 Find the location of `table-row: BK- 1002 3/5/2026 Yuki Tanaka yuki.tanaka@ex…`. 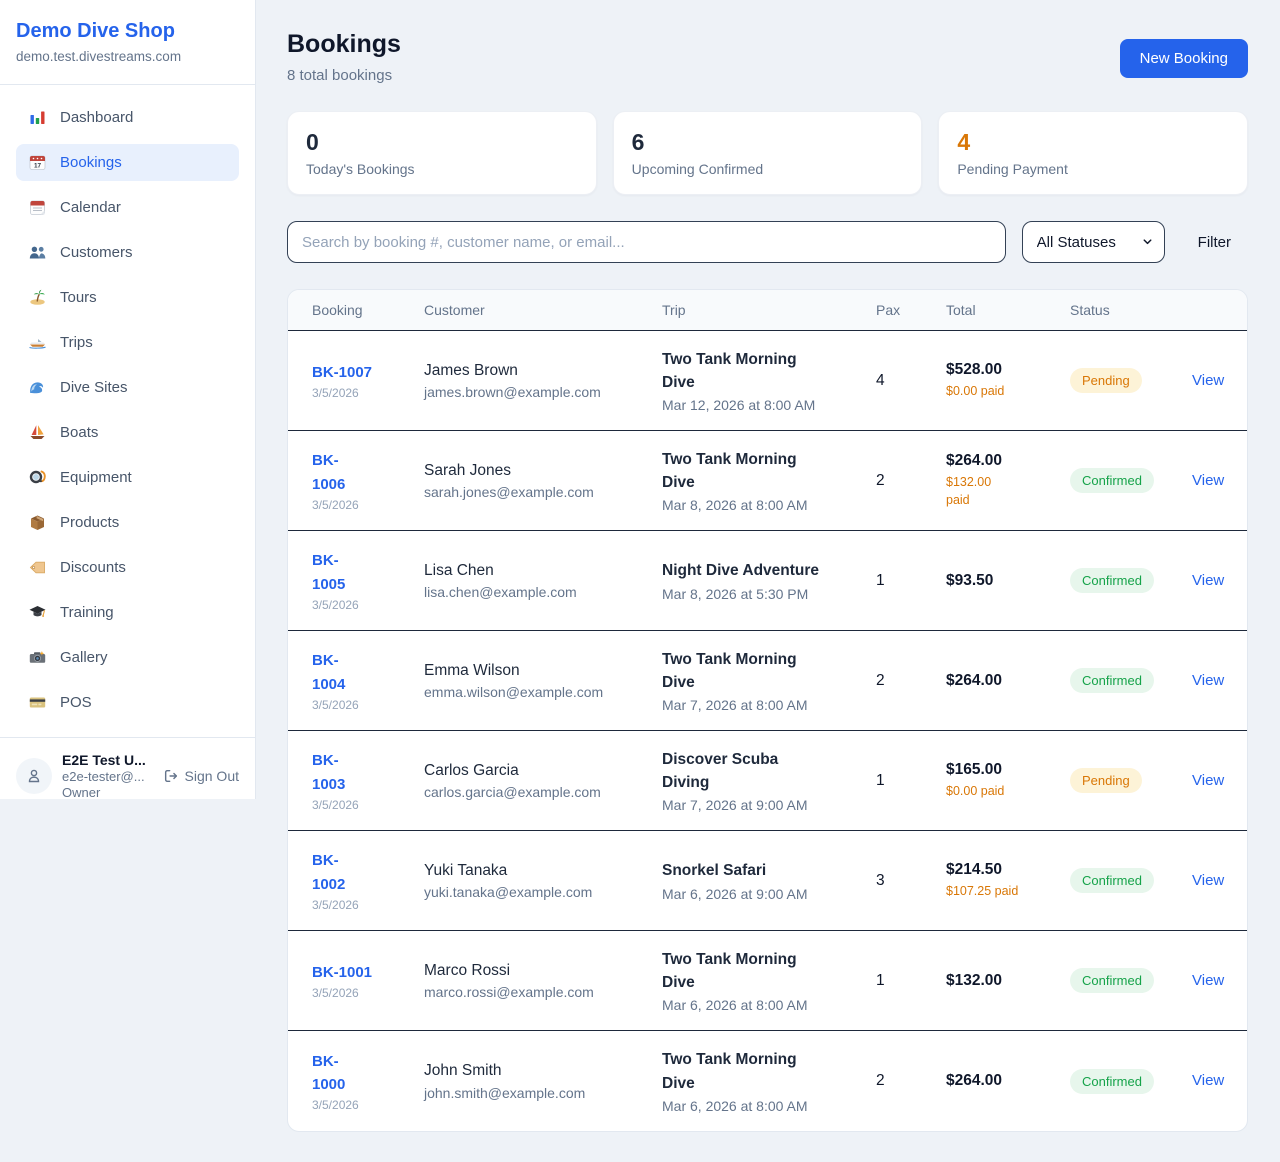

table-row: BK- 1002 3/5/2026 Yuki Tanaka yuki.tanaka@ex… is located at coordinates (767, 881).